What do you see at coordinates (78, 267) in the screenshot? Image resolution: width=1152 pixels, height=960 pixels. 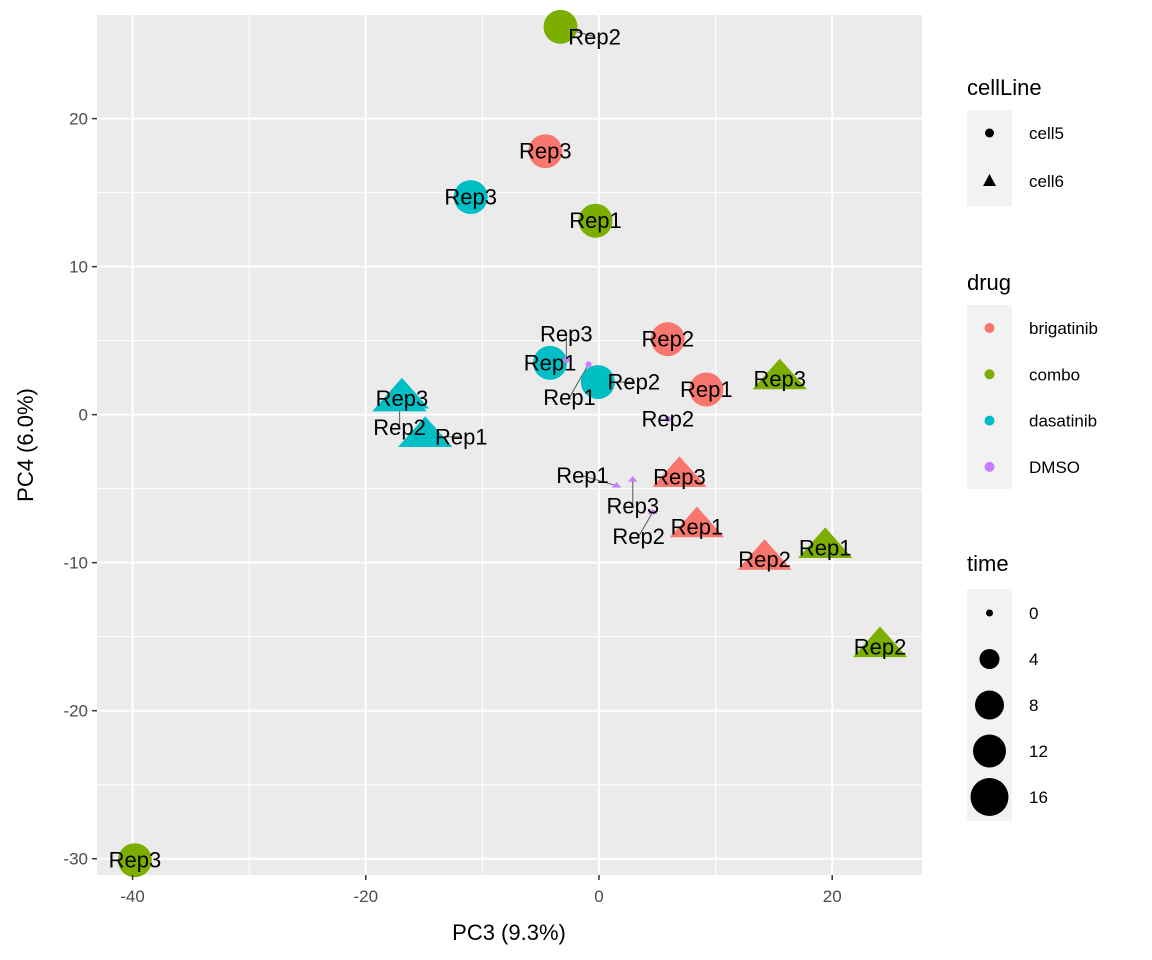 I see `y-tick-label: 10` at bounding box center [78, 267].